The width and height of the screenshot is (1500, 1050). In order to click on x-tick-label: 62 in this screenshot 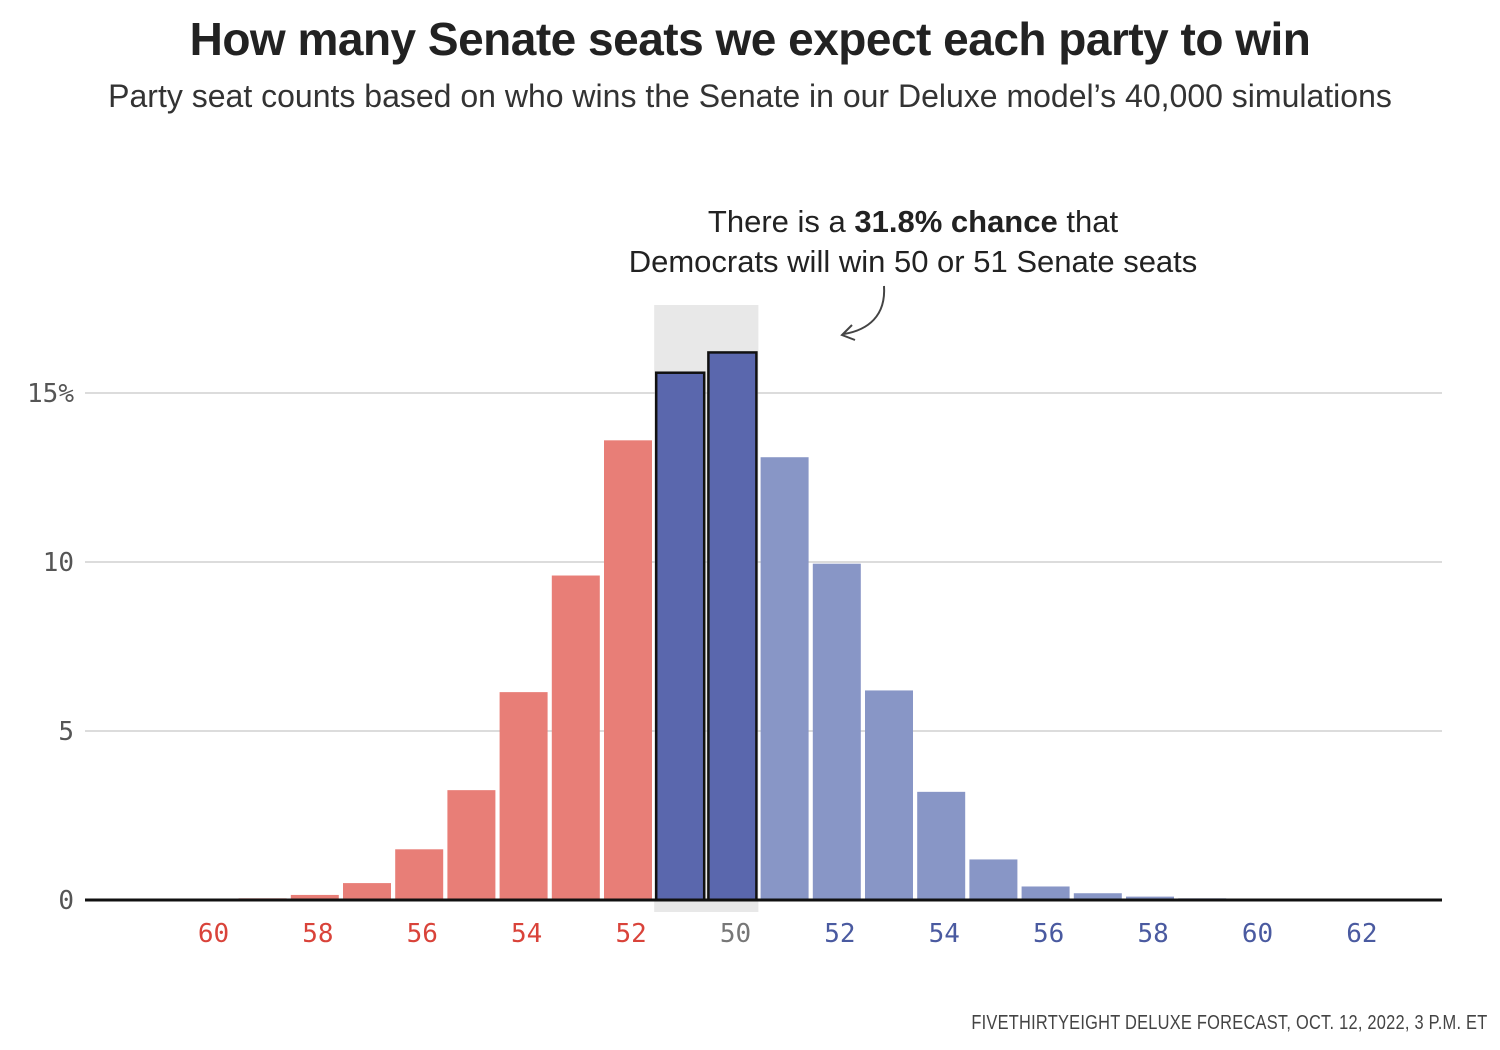, I will do `click(1361, 934)`.